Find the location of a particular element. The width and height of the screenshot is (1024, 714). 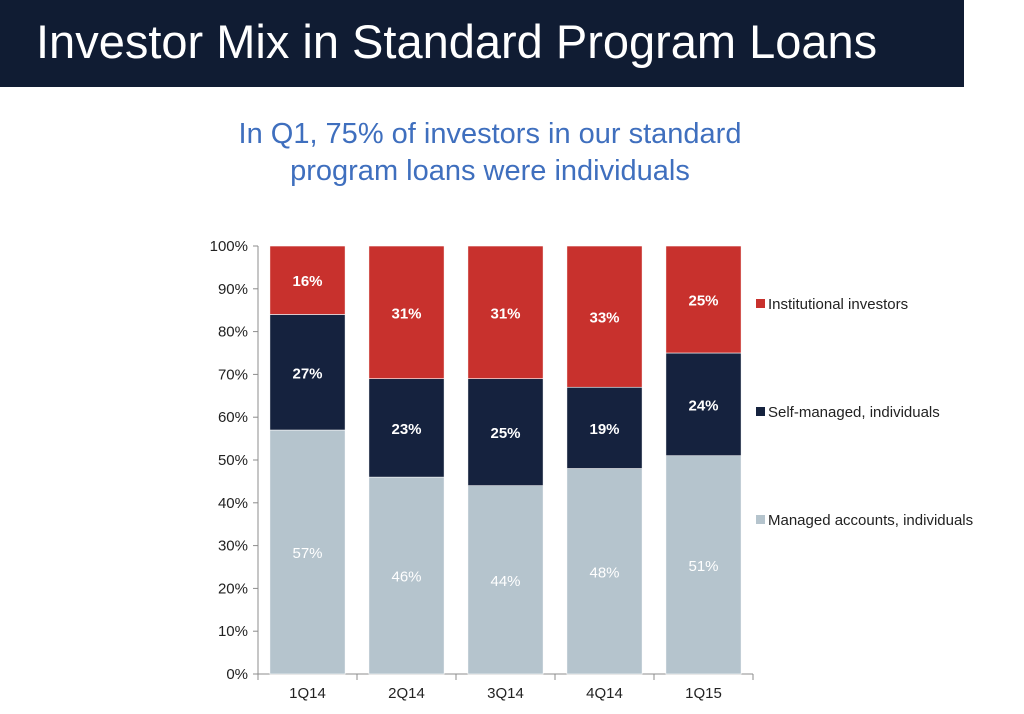

title-bar: Investor Mix in Standard Program Loans is located at coordinates (482, 43).